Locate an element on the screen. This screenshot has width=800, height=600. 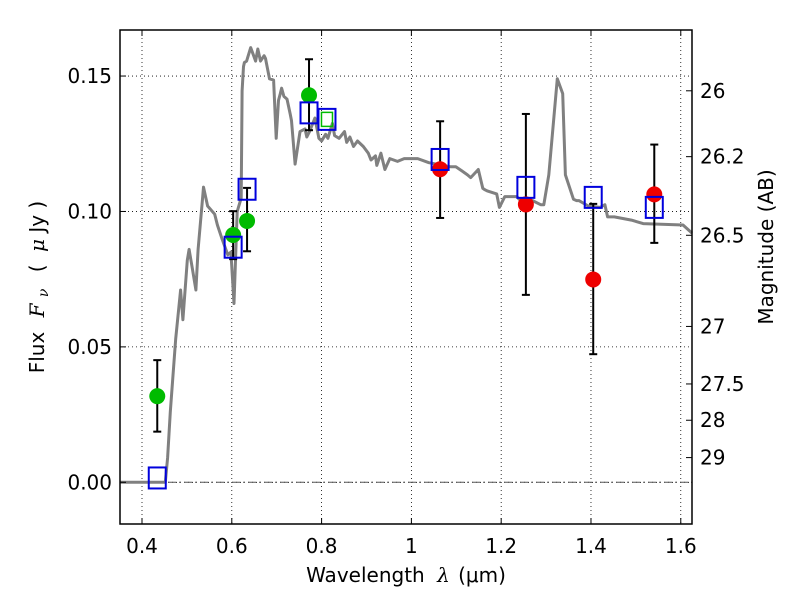
x-axis-label: Wavelength λ (μm) is located at coordinates (406, 575).